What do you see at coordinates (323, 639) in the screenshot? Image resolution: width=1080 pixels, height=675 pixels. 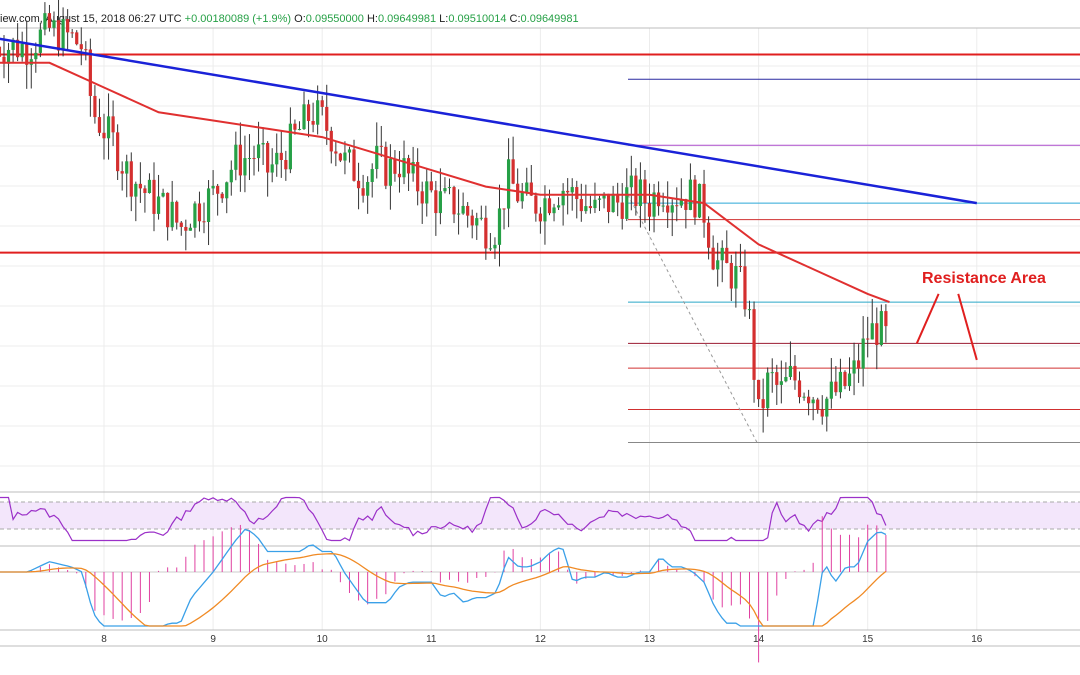 I see `x-tick-label: 10` at bounding box center [323, 639].